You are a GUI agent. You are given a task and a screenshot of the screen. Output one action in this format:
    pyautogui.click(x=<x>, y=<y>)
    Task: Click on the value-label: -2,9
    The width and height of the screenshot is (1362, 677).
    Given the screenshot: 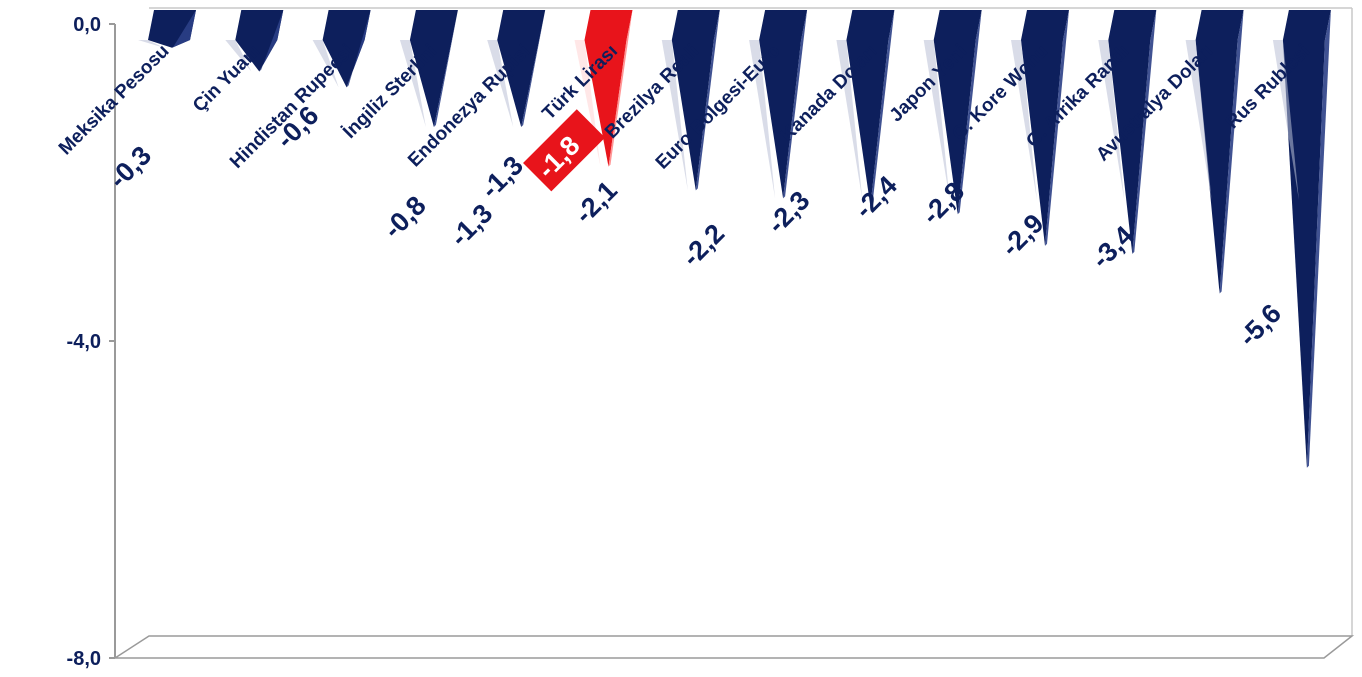 What is the action you would take?
    pyautogui.click(x=1022, y=235)
    